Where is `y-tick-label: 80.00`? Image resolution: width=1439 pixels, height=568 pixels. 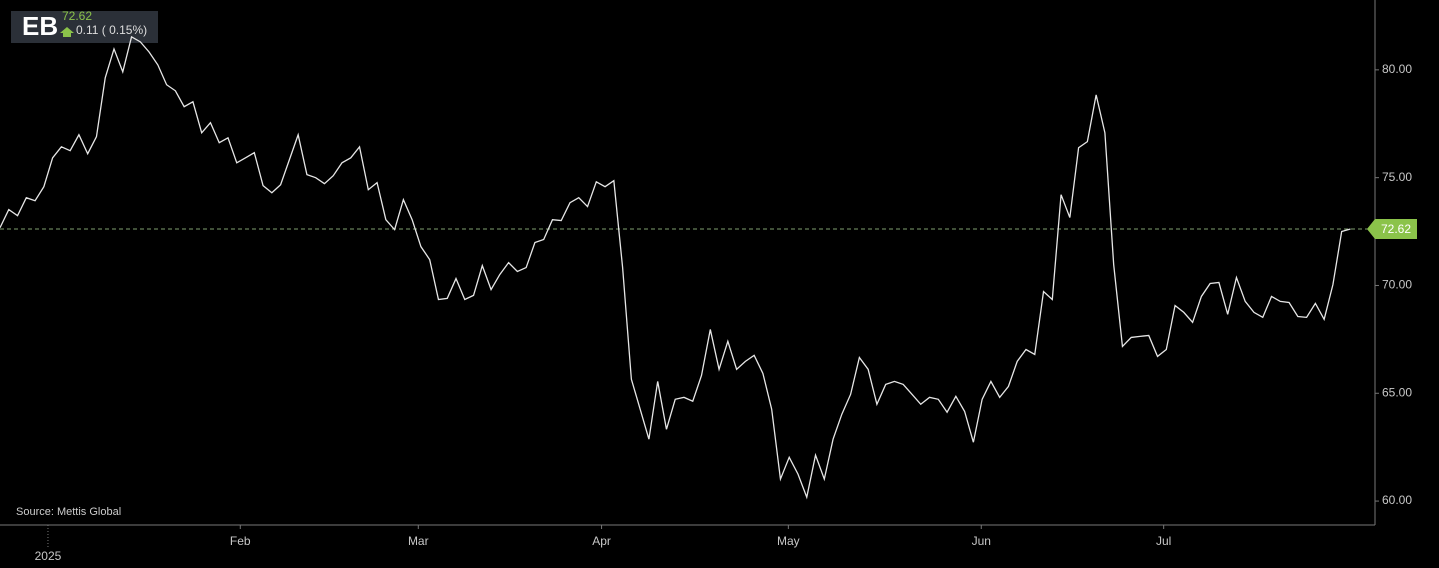
y-tick-label: 80.00 is located at coordinates (1397, 69).